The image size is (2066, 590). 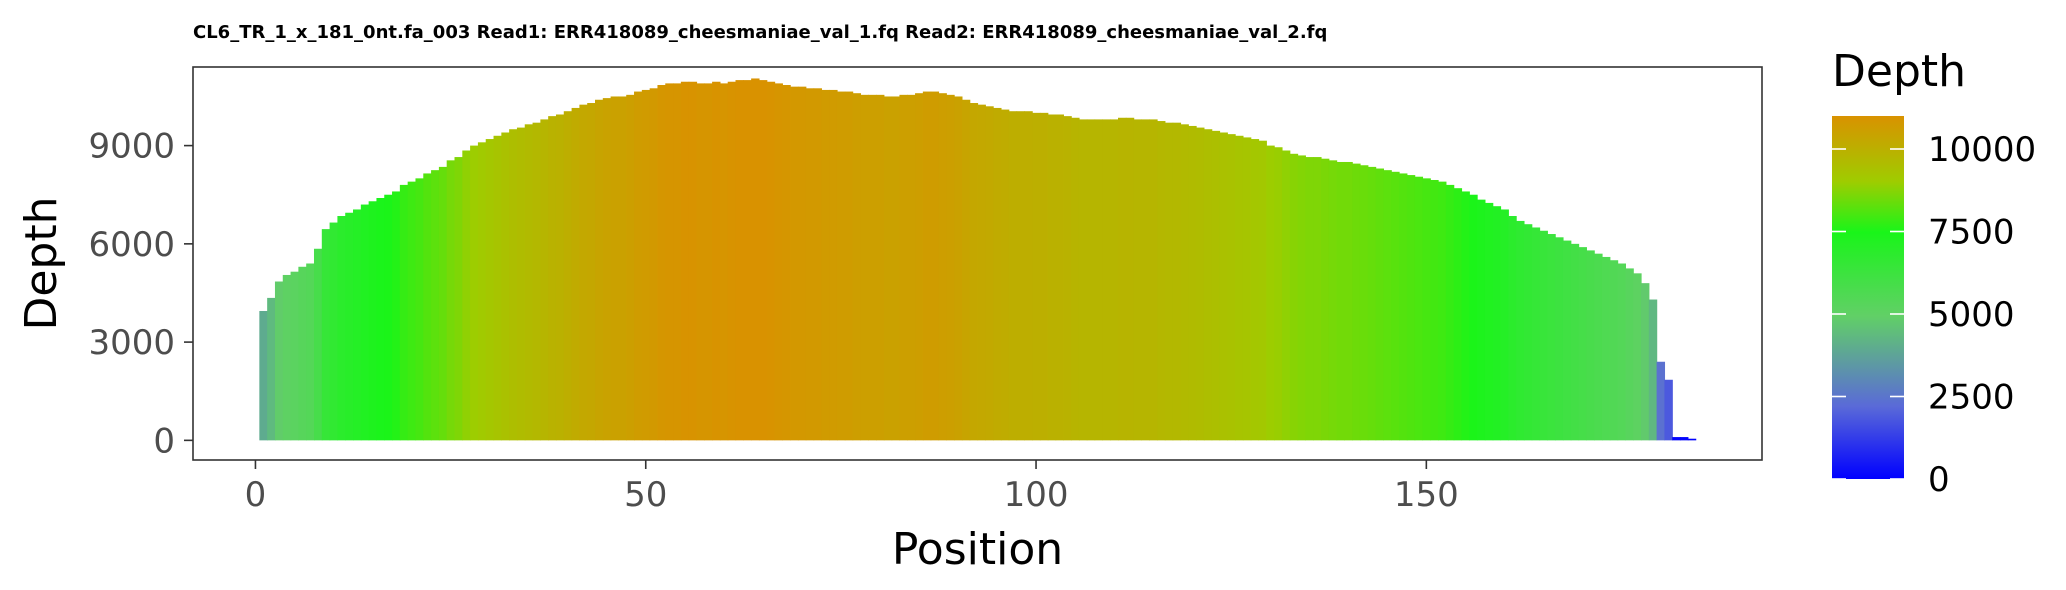 What do you see at coordinates (131, 147) in the screenshot?
I see `y-tick-label: 9000` at bounding box center [131, 147].